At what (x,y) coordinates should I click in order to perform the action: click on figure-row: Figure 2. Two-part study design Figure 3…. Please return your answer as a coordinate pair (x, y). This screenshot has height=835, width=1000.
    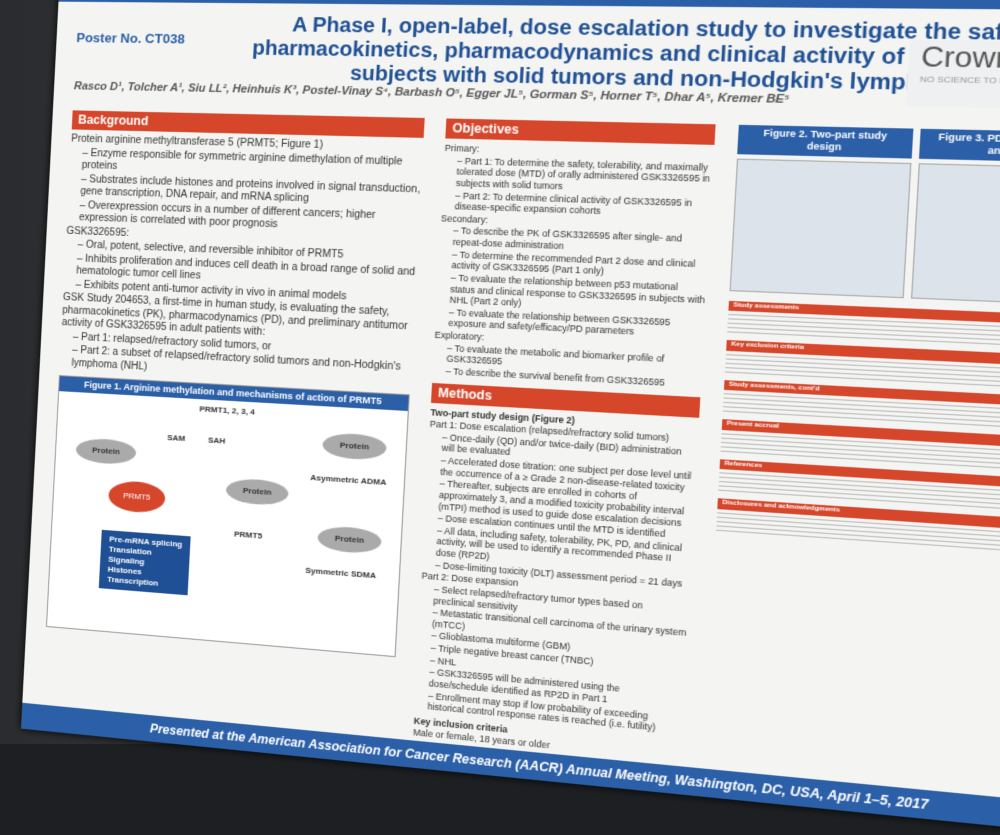
    Looking at the image, I should click on (864, 217).